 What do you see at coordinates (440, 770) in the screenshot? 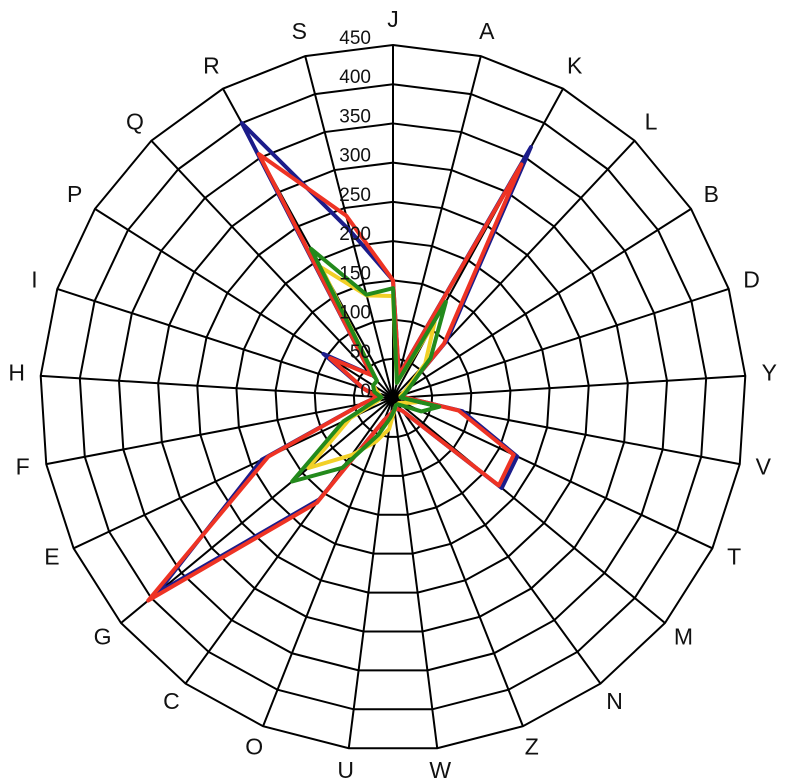
I see `category-label: W` at bounding box center [440, 770].